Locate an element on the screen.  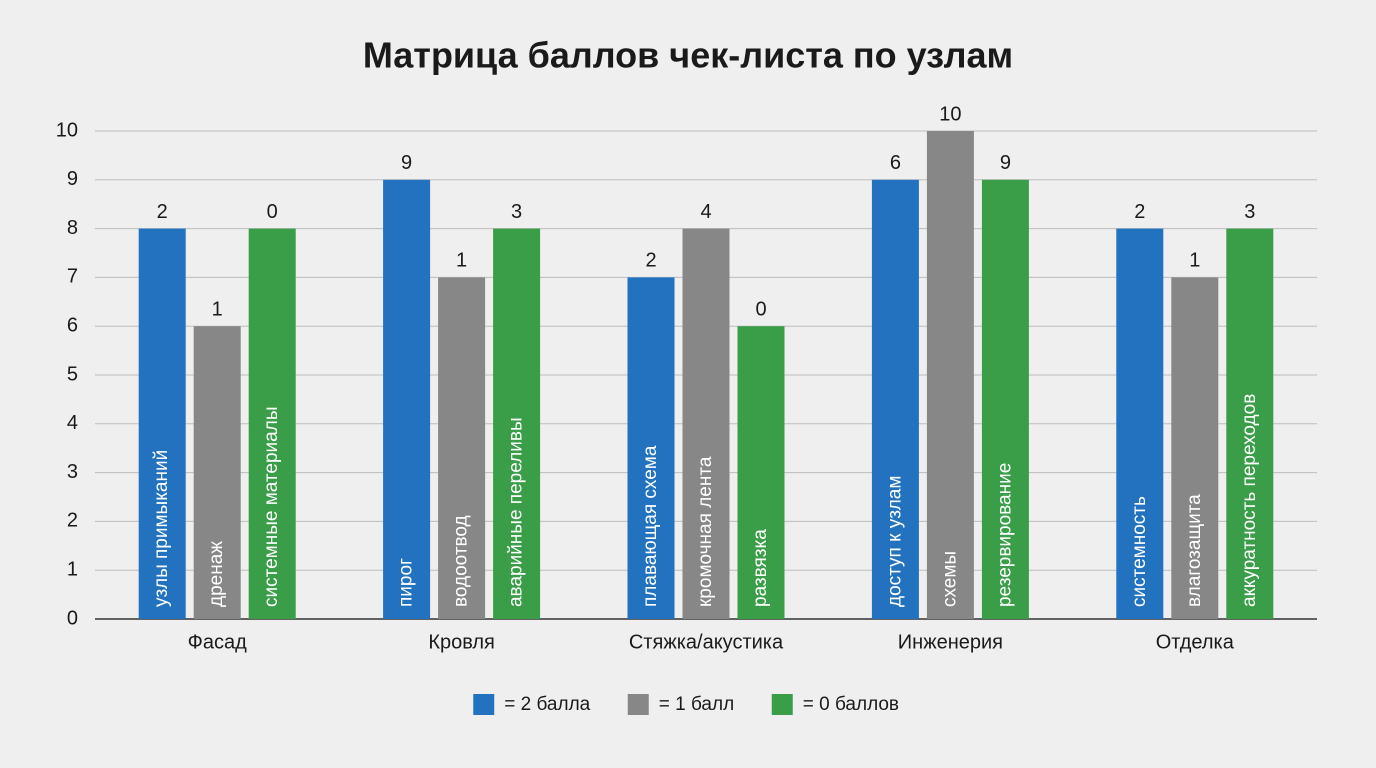
x-tick-label: Фасад is located at coordinates (217, 642).